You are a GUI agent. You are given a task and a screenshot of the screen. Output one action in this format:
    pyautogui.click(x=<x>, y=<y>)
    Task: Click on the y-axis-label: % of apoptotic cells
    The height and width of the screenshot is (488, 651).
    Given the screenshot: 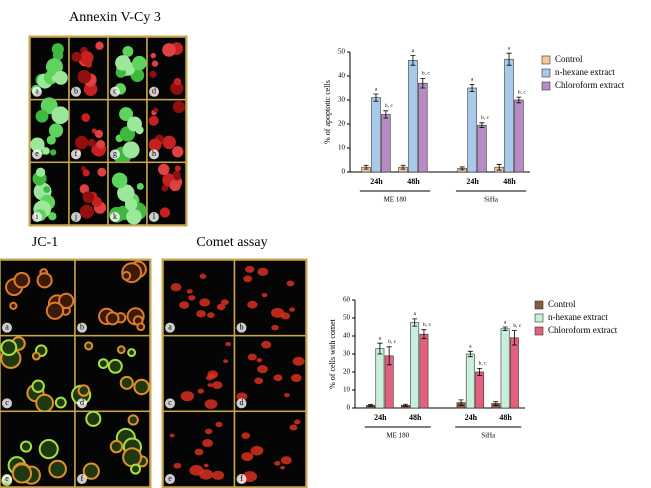 What is the action you would take?
    pyautogui.click(x=327, y=112)
    